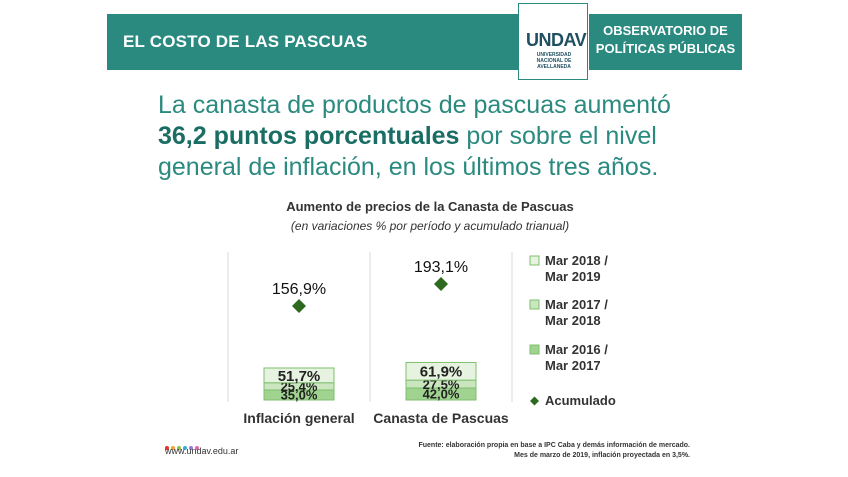 The height and width of the screenshot is (477, 848). What do you see at coordinates (665, 48) in the screenshot?
I see `observatory-line2: POLÍTICAS PÚBLICAS` at bounding box center [665, 48].